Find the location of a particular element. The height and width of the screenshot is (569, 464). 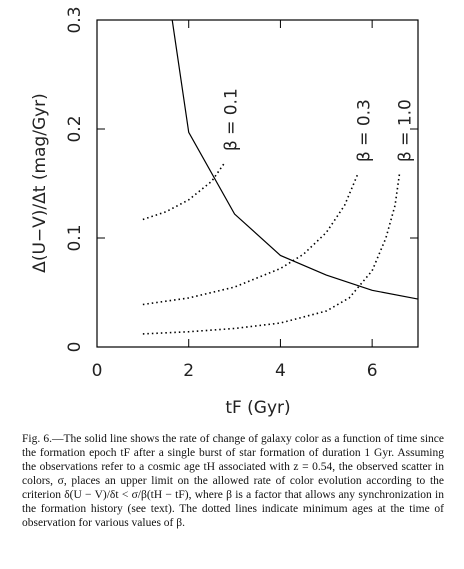

y-tick-label: 0.1 is located at coordinates (75, 237).